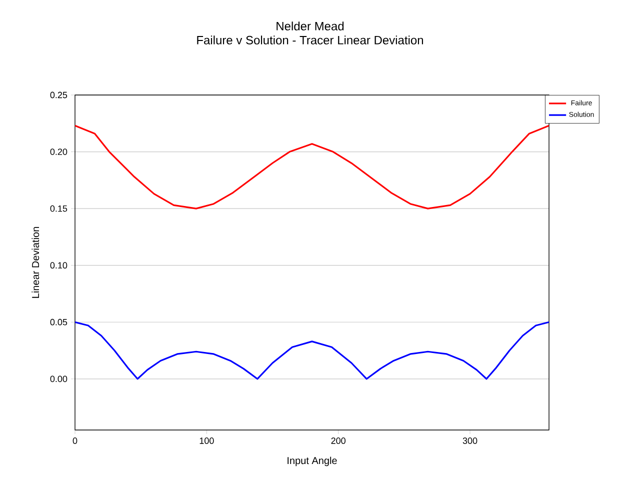  Describe the element at coordinates (310, 40) in the screenshot. I see `chart-subtitle: Failure v Solution - Tracer Linear Deviation` at that location.